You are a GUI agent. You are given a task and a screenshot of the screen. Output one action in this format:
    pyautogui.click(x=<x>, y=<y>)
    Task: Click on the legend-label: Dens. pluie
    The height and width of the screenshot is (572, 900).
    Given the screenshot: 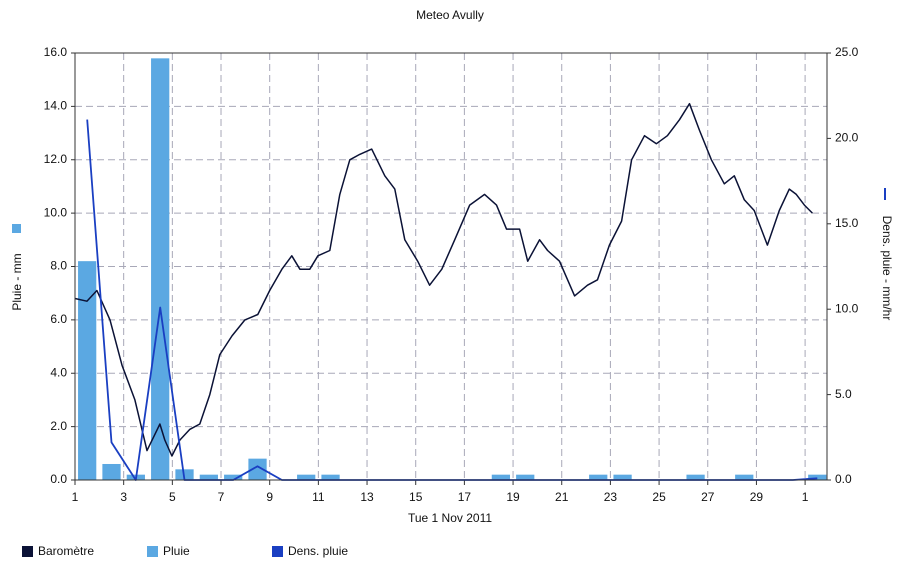 What is the action you would take?
    pyautogui.click(x=318, y=551)
    